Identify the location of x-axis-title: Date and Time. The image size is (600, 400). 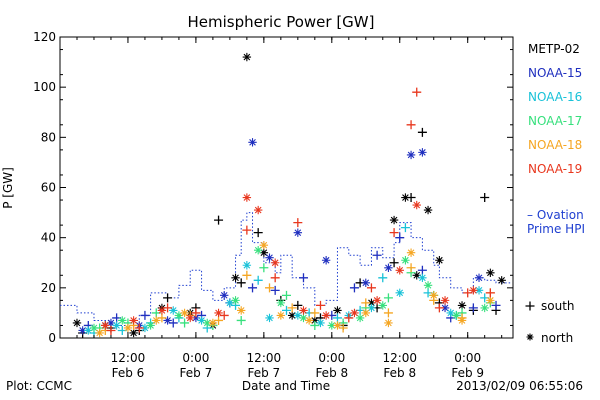
(286, 386).